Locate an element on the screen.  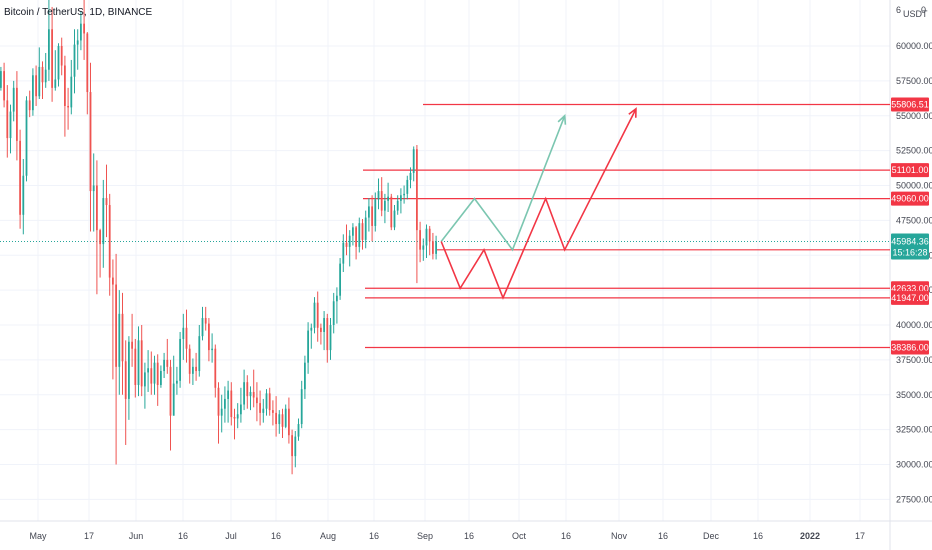
bar-countdown: 15:16:28 is located at coordinates (909, 253).